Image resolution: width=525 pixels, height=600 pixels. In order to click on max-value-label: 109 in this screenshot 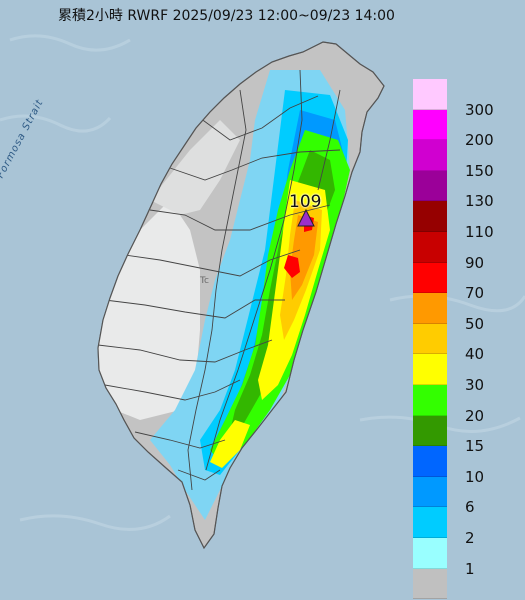, I will do `click(305, 202)`.